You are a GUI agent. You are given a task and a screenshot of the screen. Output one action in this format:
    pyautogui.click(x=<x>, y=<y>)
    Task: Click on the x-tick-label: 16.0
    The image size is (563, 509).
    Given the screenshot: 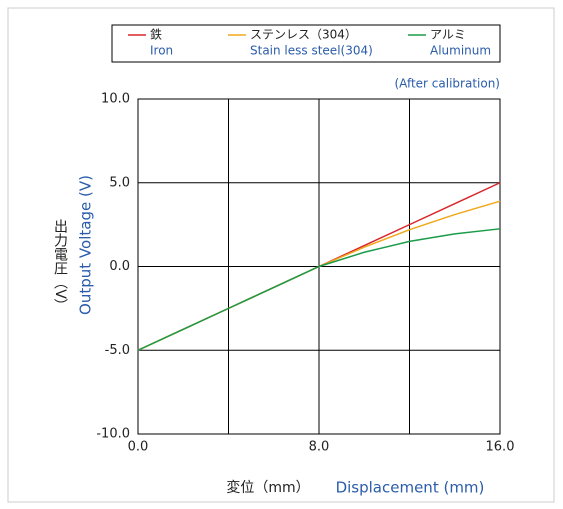 What is the action you would take?
    pyautogui.click(x=500, y=447)
    